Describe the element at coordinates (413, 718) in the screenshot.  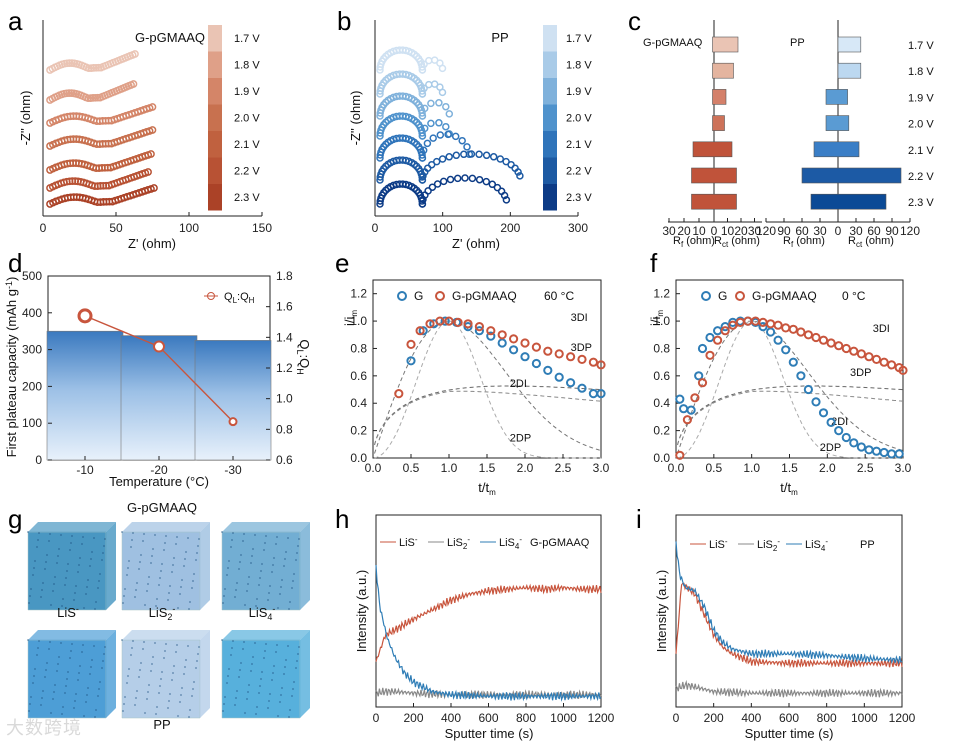
I see `xtick-label: 200` at that location.